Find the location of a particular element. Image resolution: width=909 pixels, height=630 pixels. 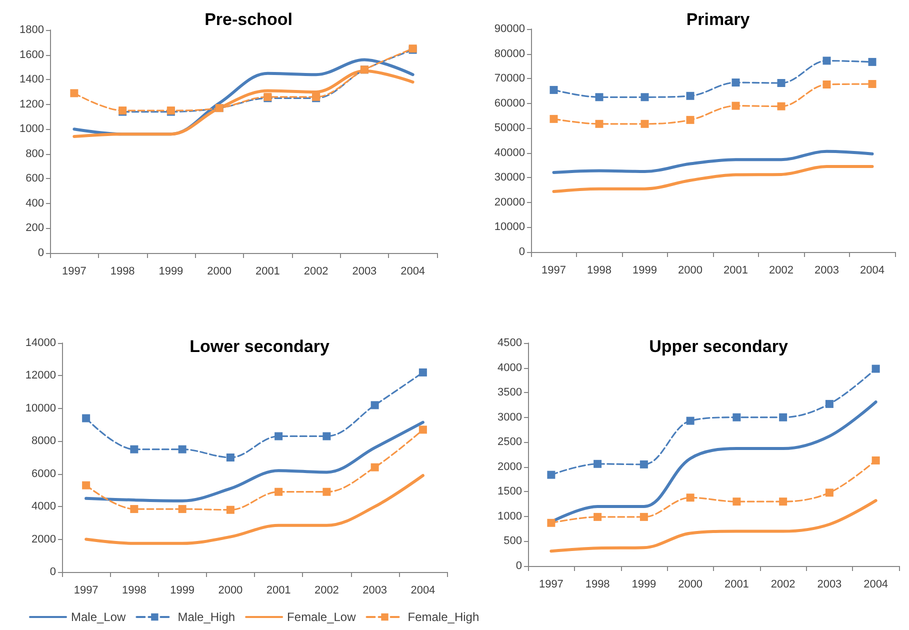

y-tick-label: 90000 is located at coordinates (509, 29).